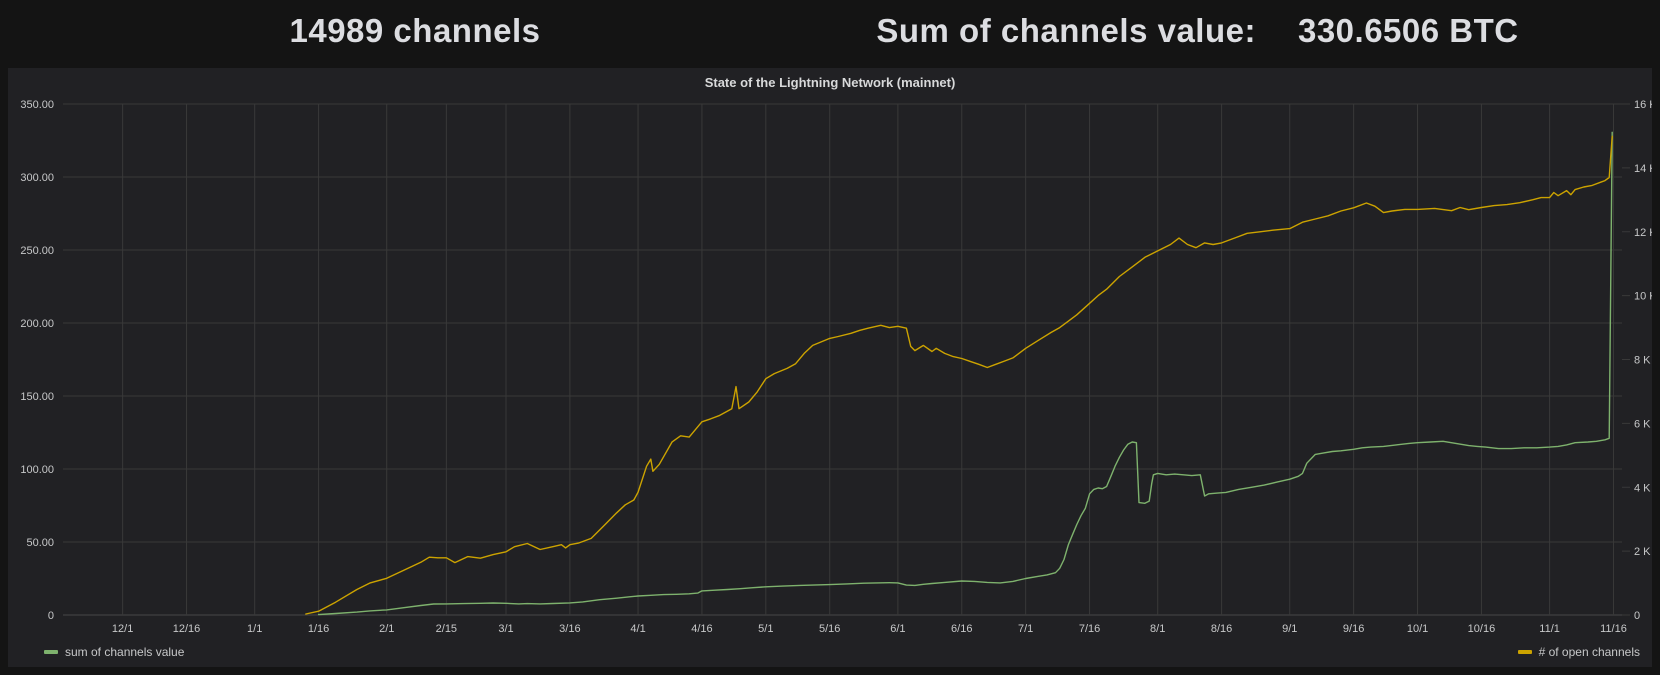  I want to click on x-axis-tick-label: 1/16, so click(318, 629).